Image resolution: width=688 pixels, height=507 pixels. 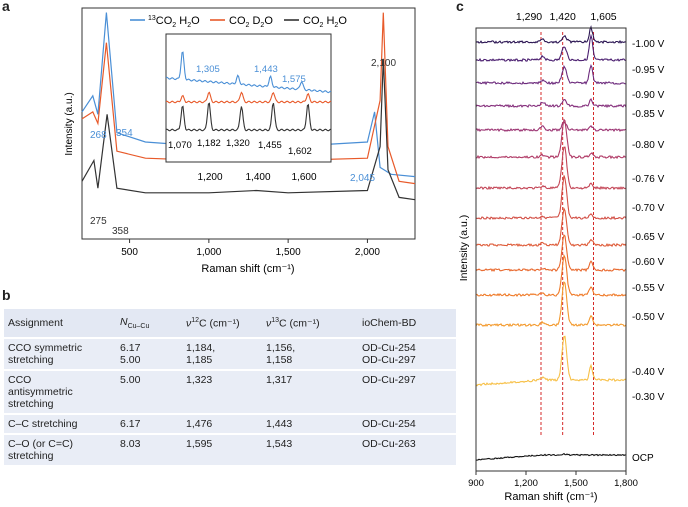 I want to click on cell-line: 1,185, so click(x=199, y=360).